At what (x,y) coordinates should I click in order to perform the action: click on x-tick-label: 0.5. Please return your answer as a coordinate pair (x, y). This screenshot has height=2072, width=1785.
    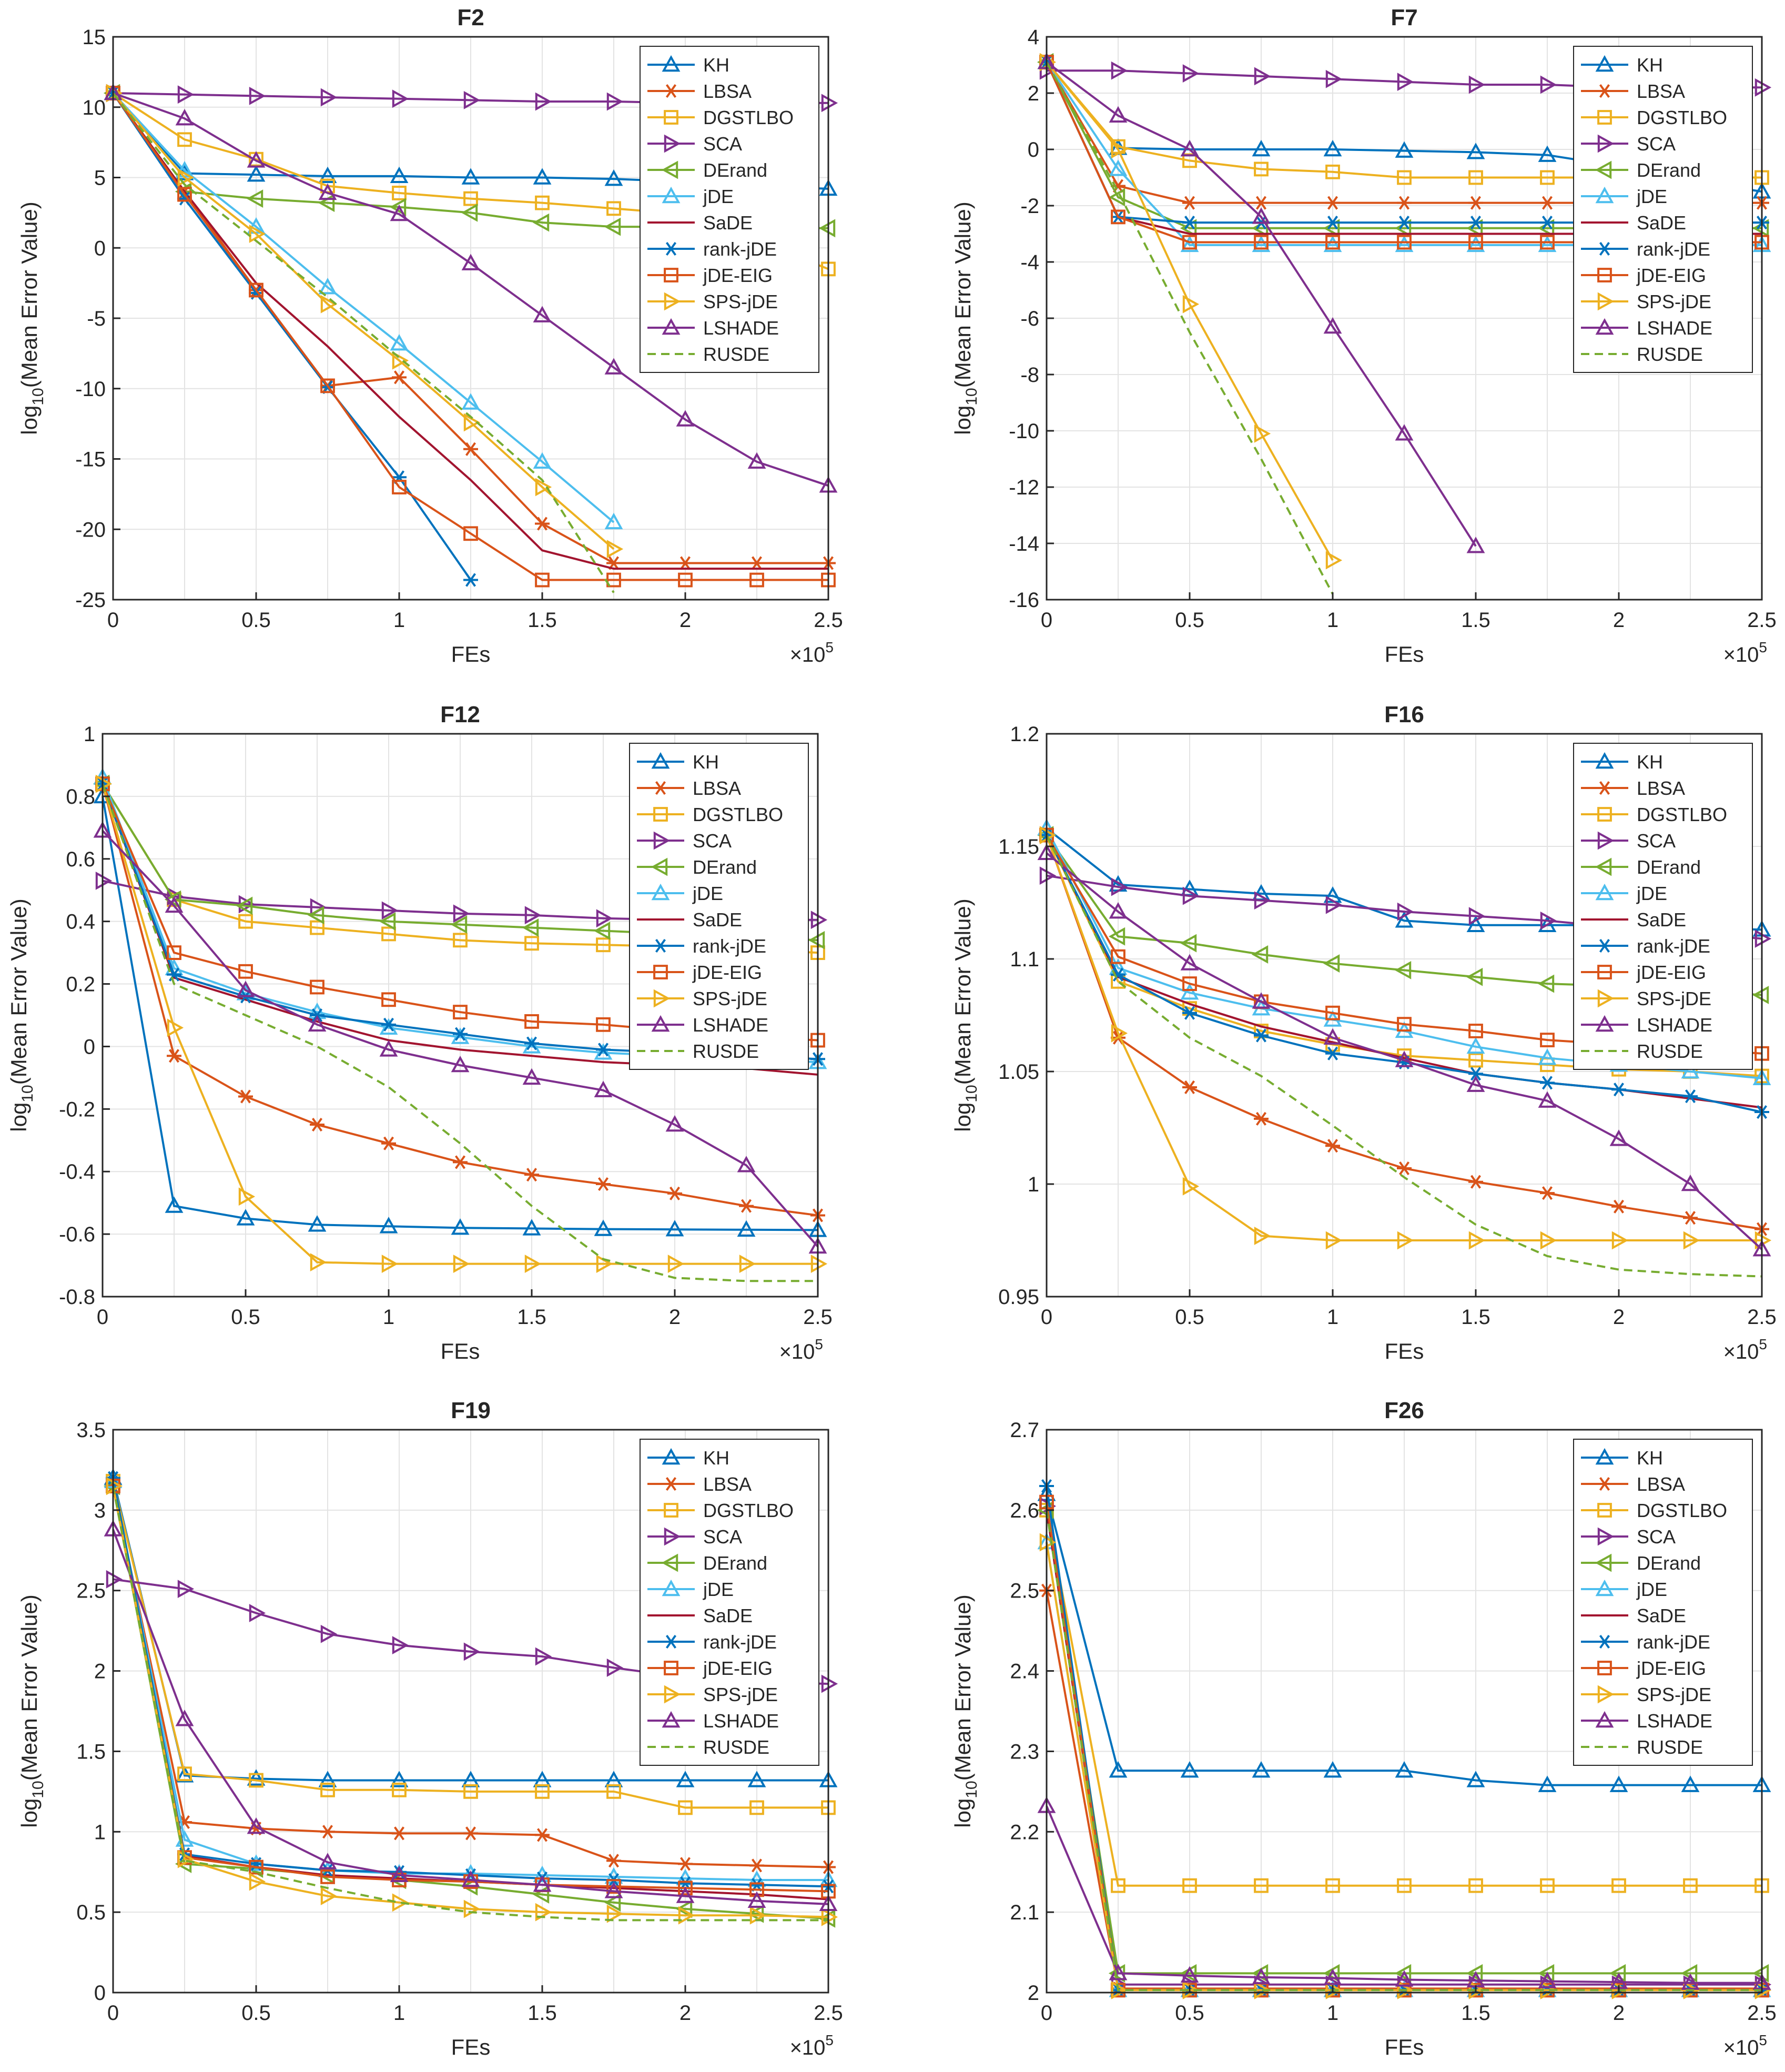
    Looking at the image, I should click on (1189, 2013).